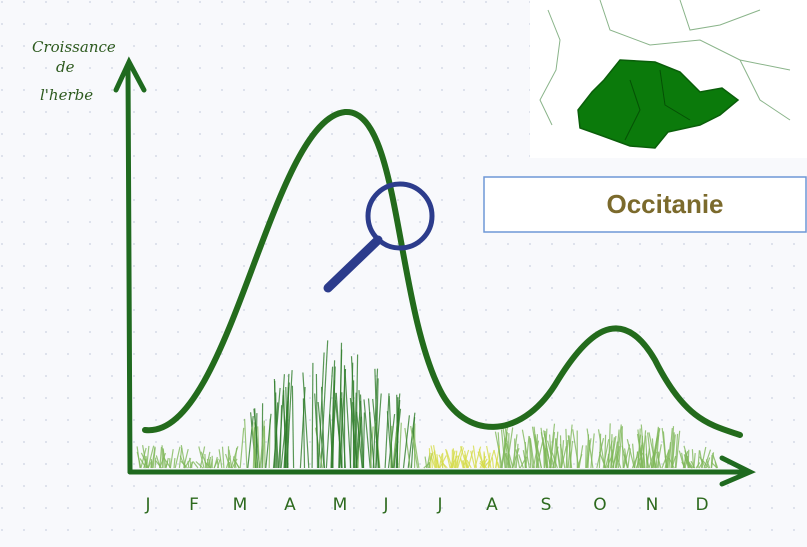  I want to click on month-label: J, so click(385, 505).